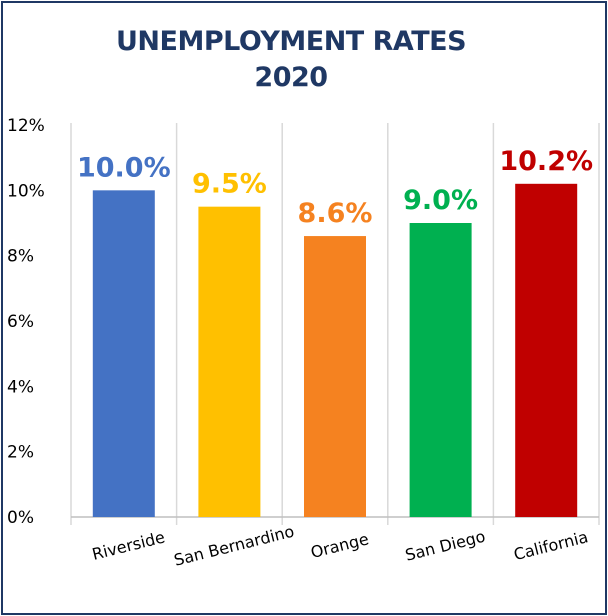 The image size is (608, 616). Describe the element at coordinates (440, 370) in the screenshot. I see `bar-san-diego` at that location.